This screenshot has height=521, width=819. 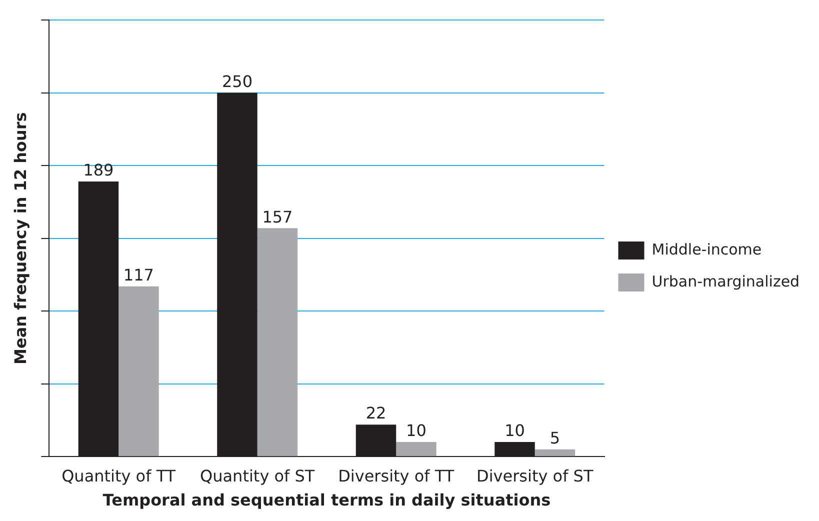 What do you see at coordinates (707, 249) in the screenshot?
I see `legend-label: Middle-income` at bounding box center [707, 249].